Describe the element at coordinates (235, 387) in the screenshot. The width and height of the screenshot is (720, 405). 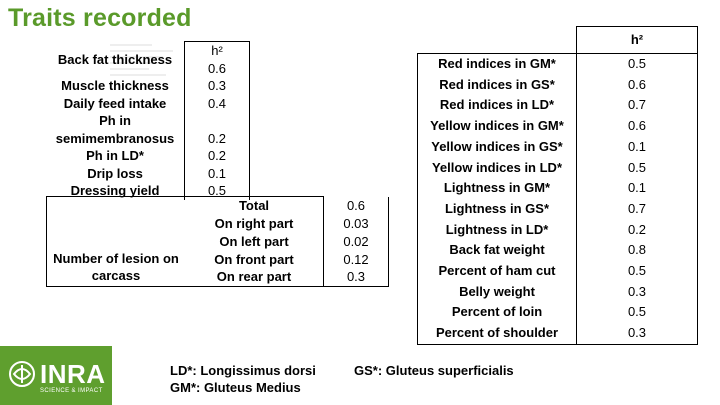
I see `note-gm: GM*: Gluteus Medius` at that location.